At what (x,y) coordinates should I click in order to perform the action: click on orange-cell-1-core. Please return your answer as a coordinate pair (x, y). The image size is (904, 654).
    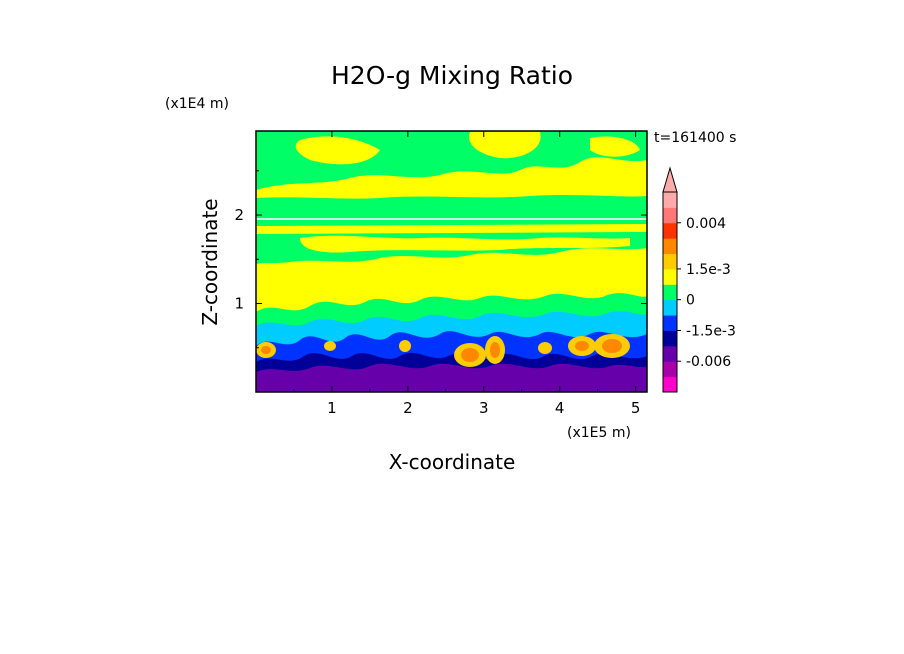
    Looking at the image, I should click on (266, 350).